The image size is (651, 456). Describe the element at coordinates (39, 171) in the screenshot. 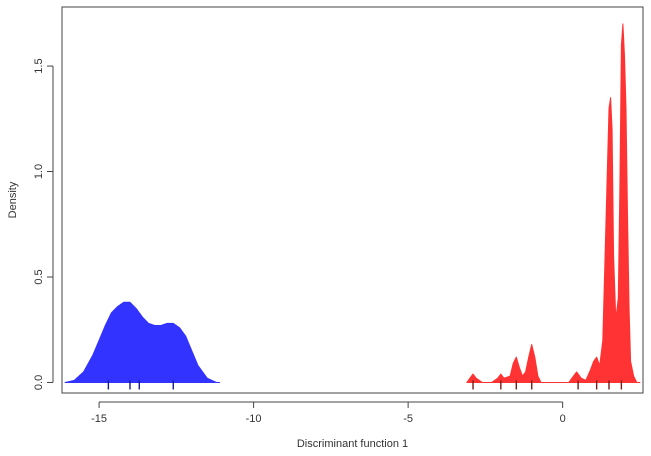

I see `y-tick-label: 1.0` at that location.